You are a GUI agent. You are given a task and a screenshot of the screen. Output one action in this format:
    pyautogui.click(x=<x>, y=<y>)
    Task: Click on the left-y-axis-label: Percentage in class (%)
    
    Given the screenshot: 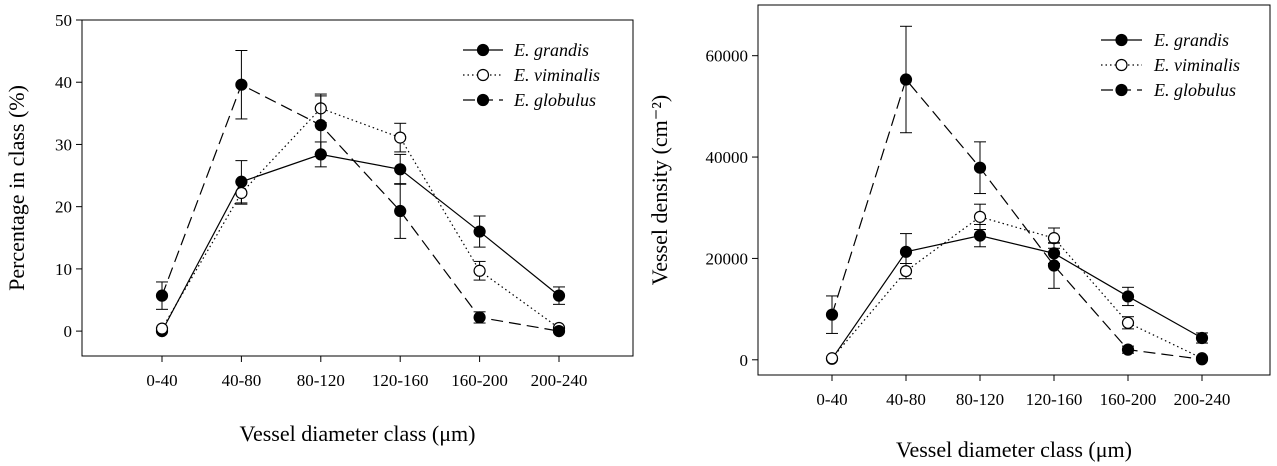 What is the action you would take?
    pyautogui.click(x=16, y=188)
    